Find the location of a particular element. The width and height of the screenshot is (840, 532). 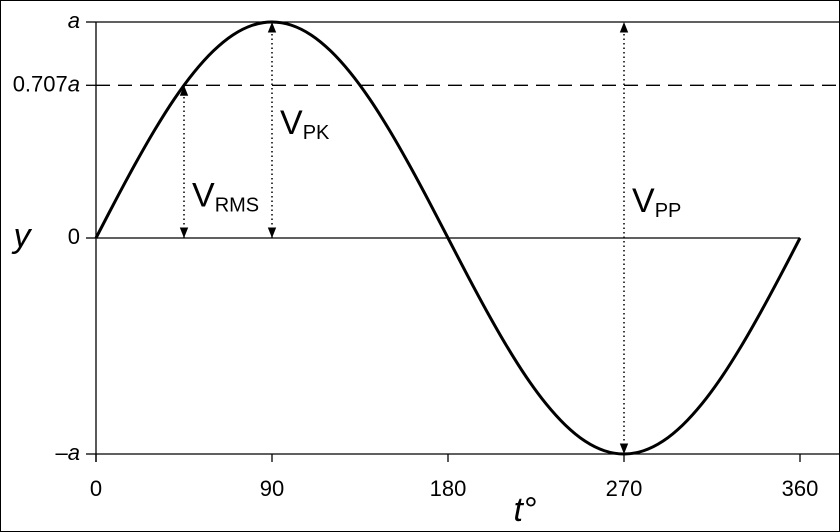

y-tick-label: a is located at coordinates (74, 20).